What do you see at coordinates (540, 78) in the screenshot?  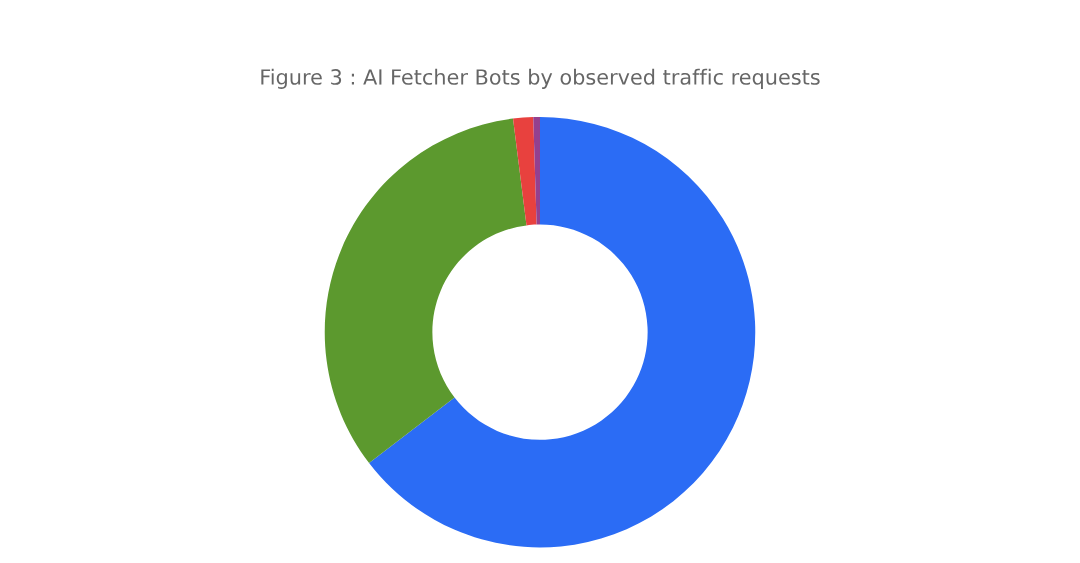 I see `chart-title: Figure 3 : AI Fetcher Bots by observed traffic requests` at bounding box center [540, 78].